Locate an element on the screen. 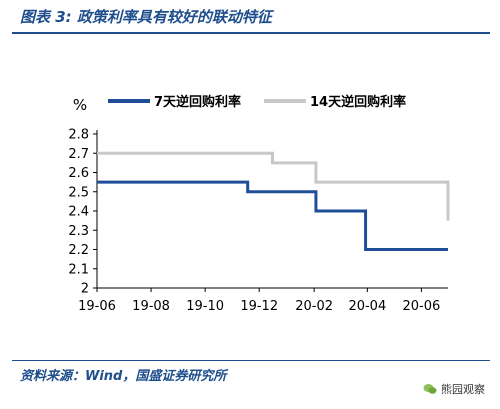 The width and height of the screenshot is (500, 409). title-divider is located at coordinates (251, 33).